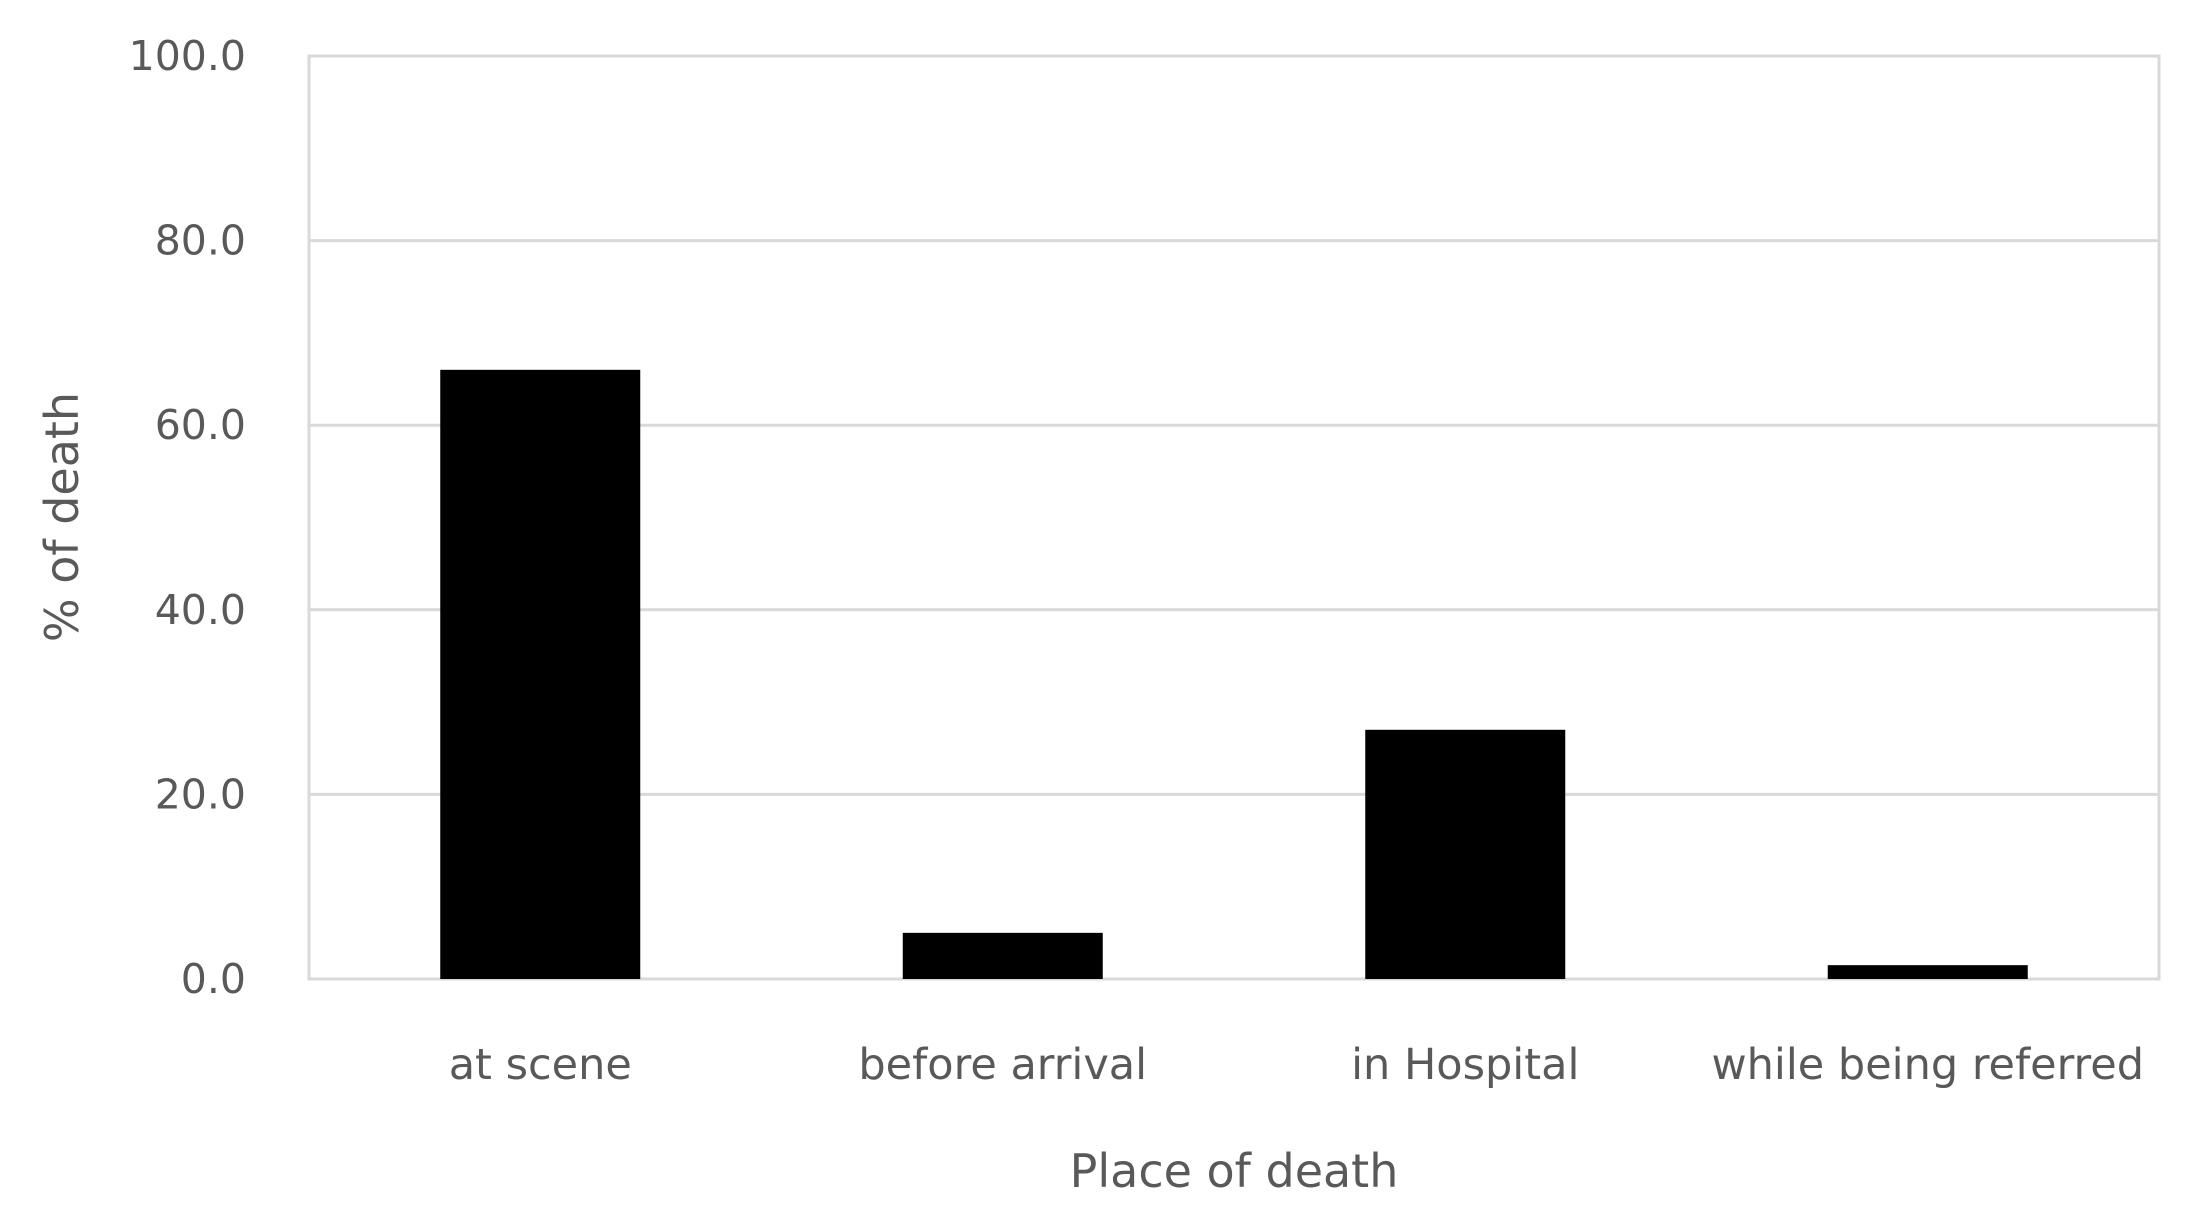  I want to click on y-tick-label: 0.0, so click(213, 979).